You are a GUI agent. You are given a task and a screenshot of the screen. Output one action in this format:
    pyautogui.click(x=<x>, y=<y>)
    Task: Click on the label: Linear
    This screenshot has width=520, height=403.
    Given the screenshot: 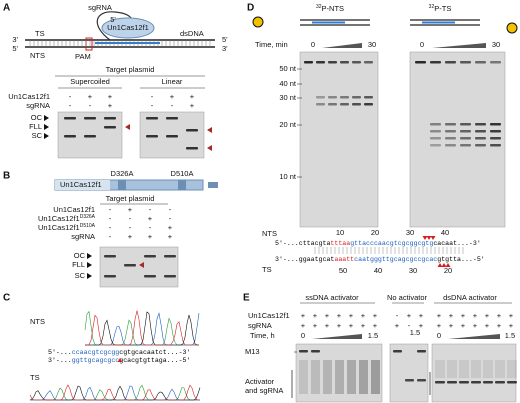 What is the action you would take?
    pyautogui.click(x=172, y=81)
    